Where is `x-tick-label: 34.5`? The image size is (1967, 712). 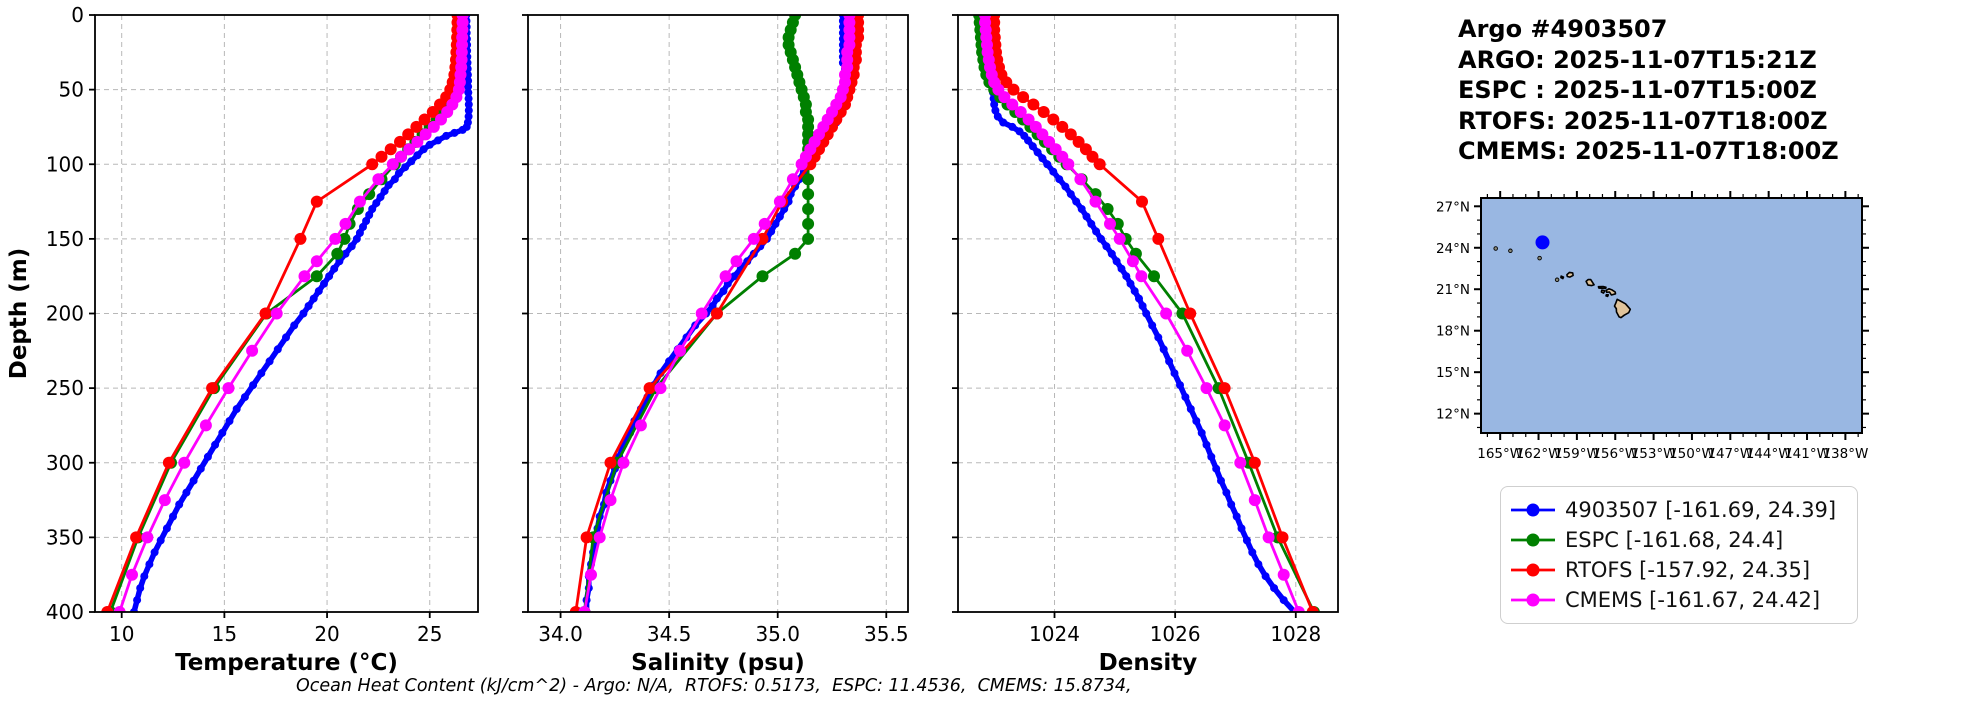 x-tick-label: 34.5 is located at coordinates (669, 634).